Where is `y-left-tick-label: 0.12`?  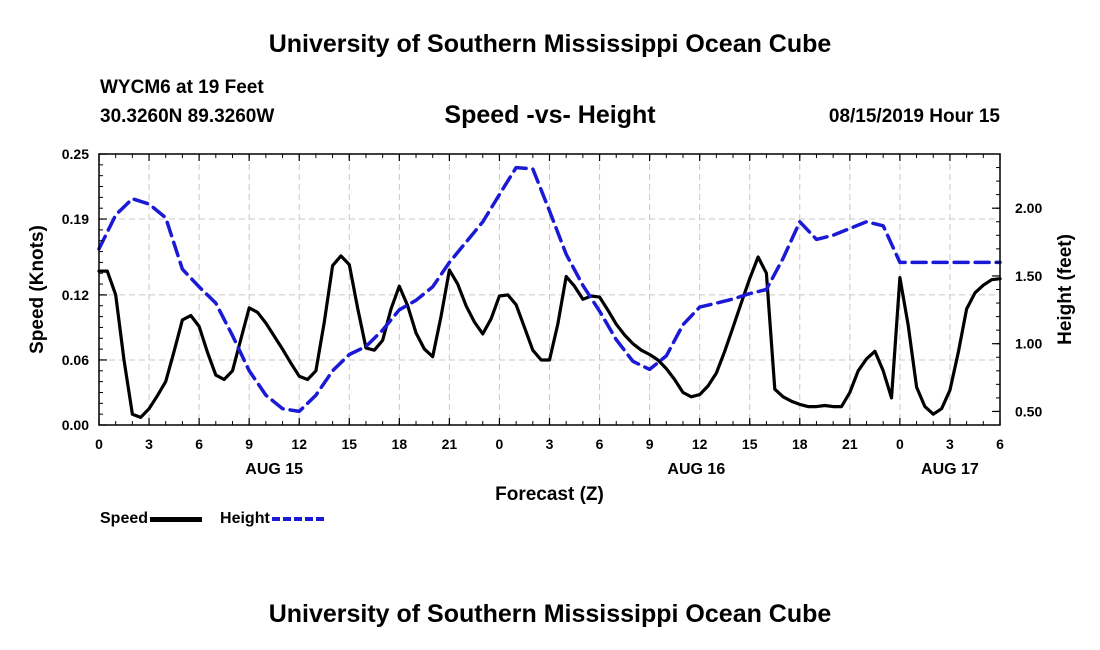 y-left-tick-label: 0.12 is located at coordinates (75, 295).